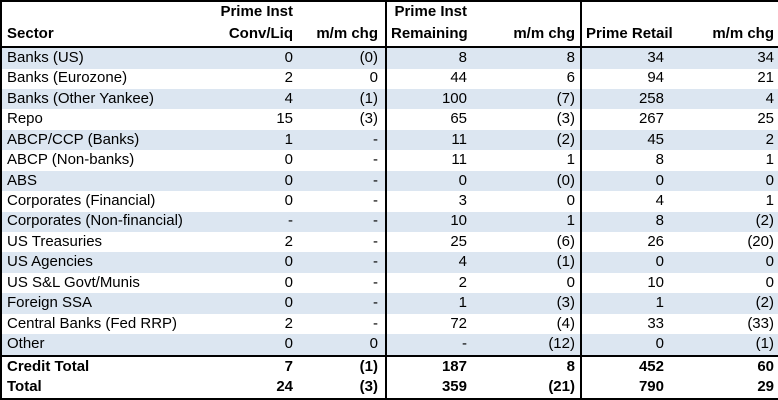  Describe the element at coordinates (765, 387) in the screenshot. I see `value-cell: 29` at that location.